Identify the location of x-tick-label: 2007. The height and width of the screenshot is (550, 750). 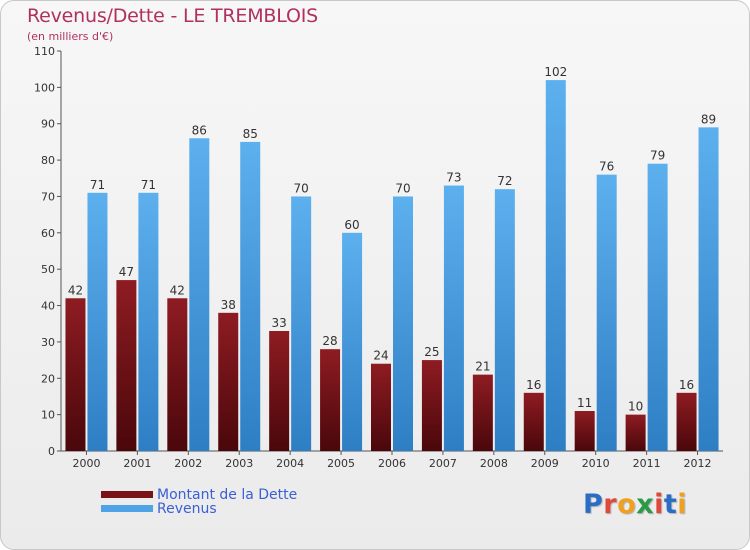
(443, 463).